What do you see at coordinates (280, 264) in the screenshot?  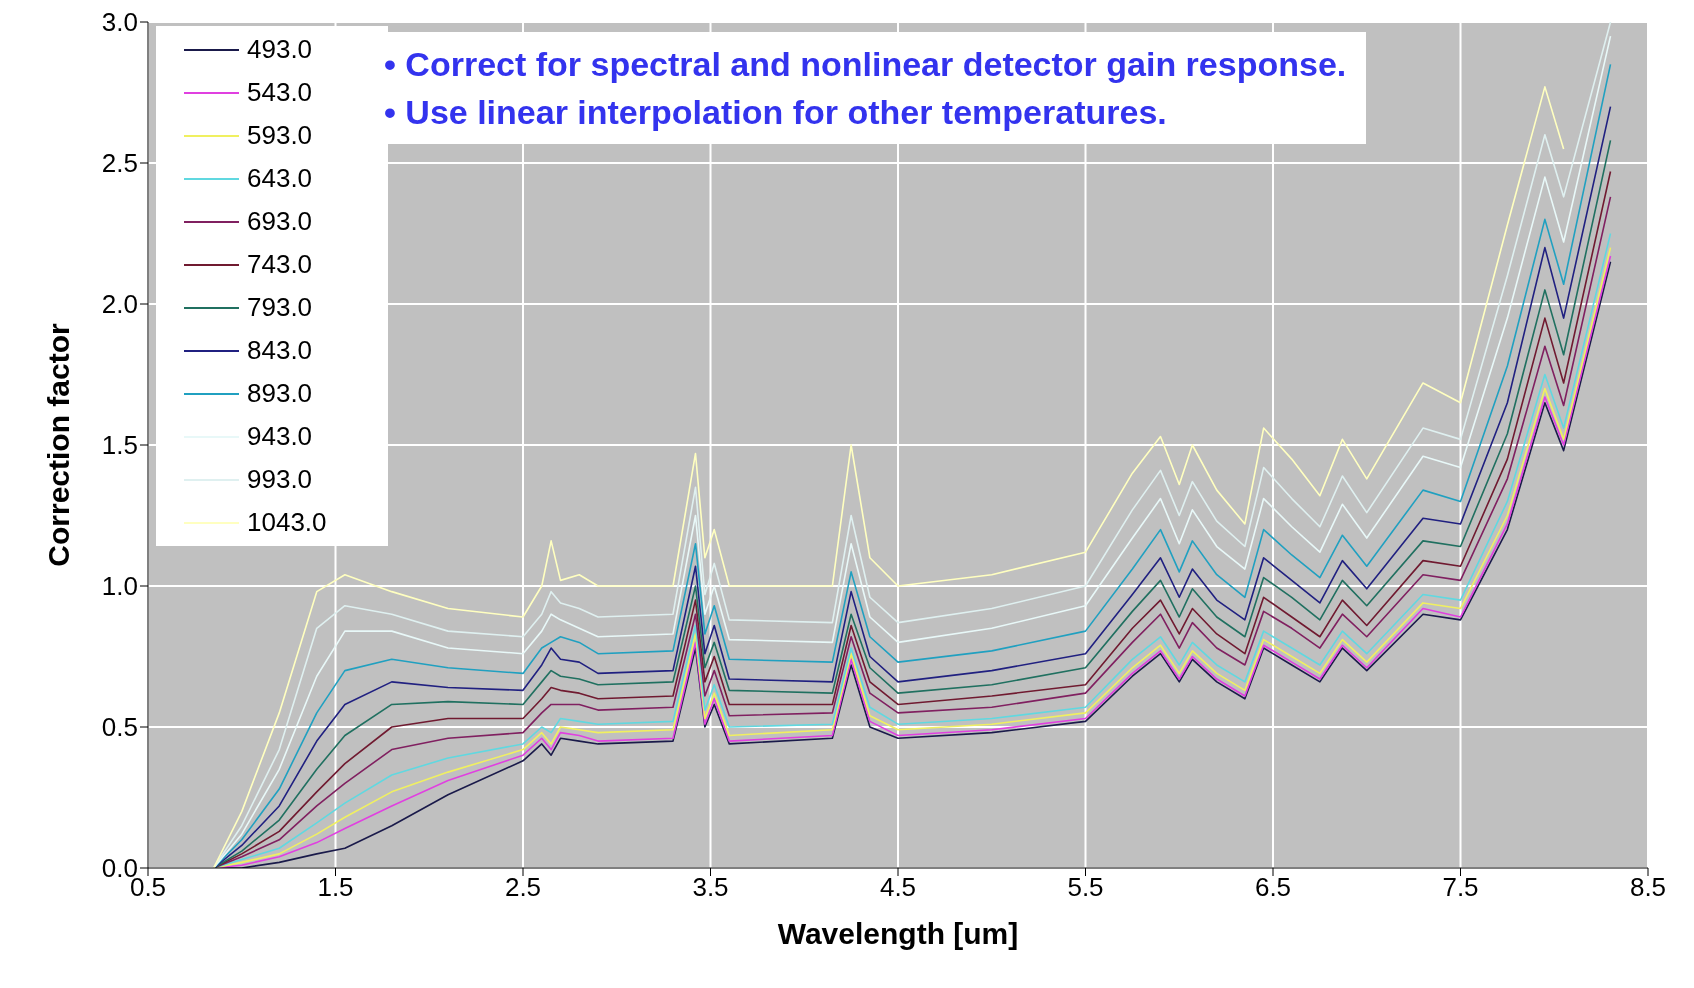 I see `legend-label: 743.0` at bounding box center [280, 264].